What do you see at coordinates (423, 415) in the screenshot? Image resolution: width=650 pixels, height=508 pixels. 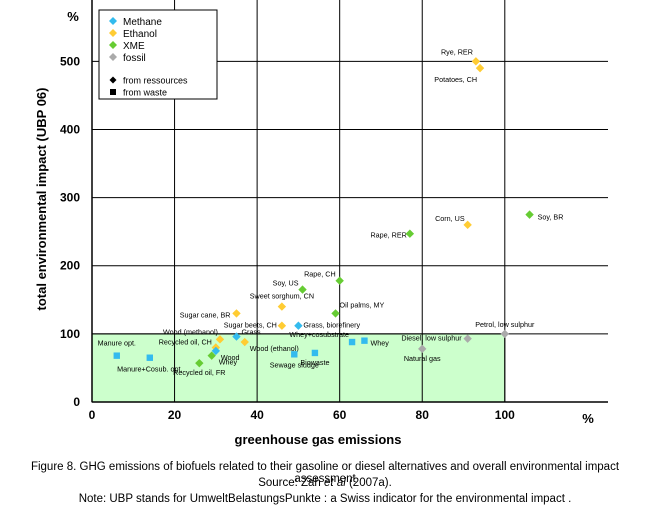 I see `x-tick-label: 80` at bounding box center [423, 415].